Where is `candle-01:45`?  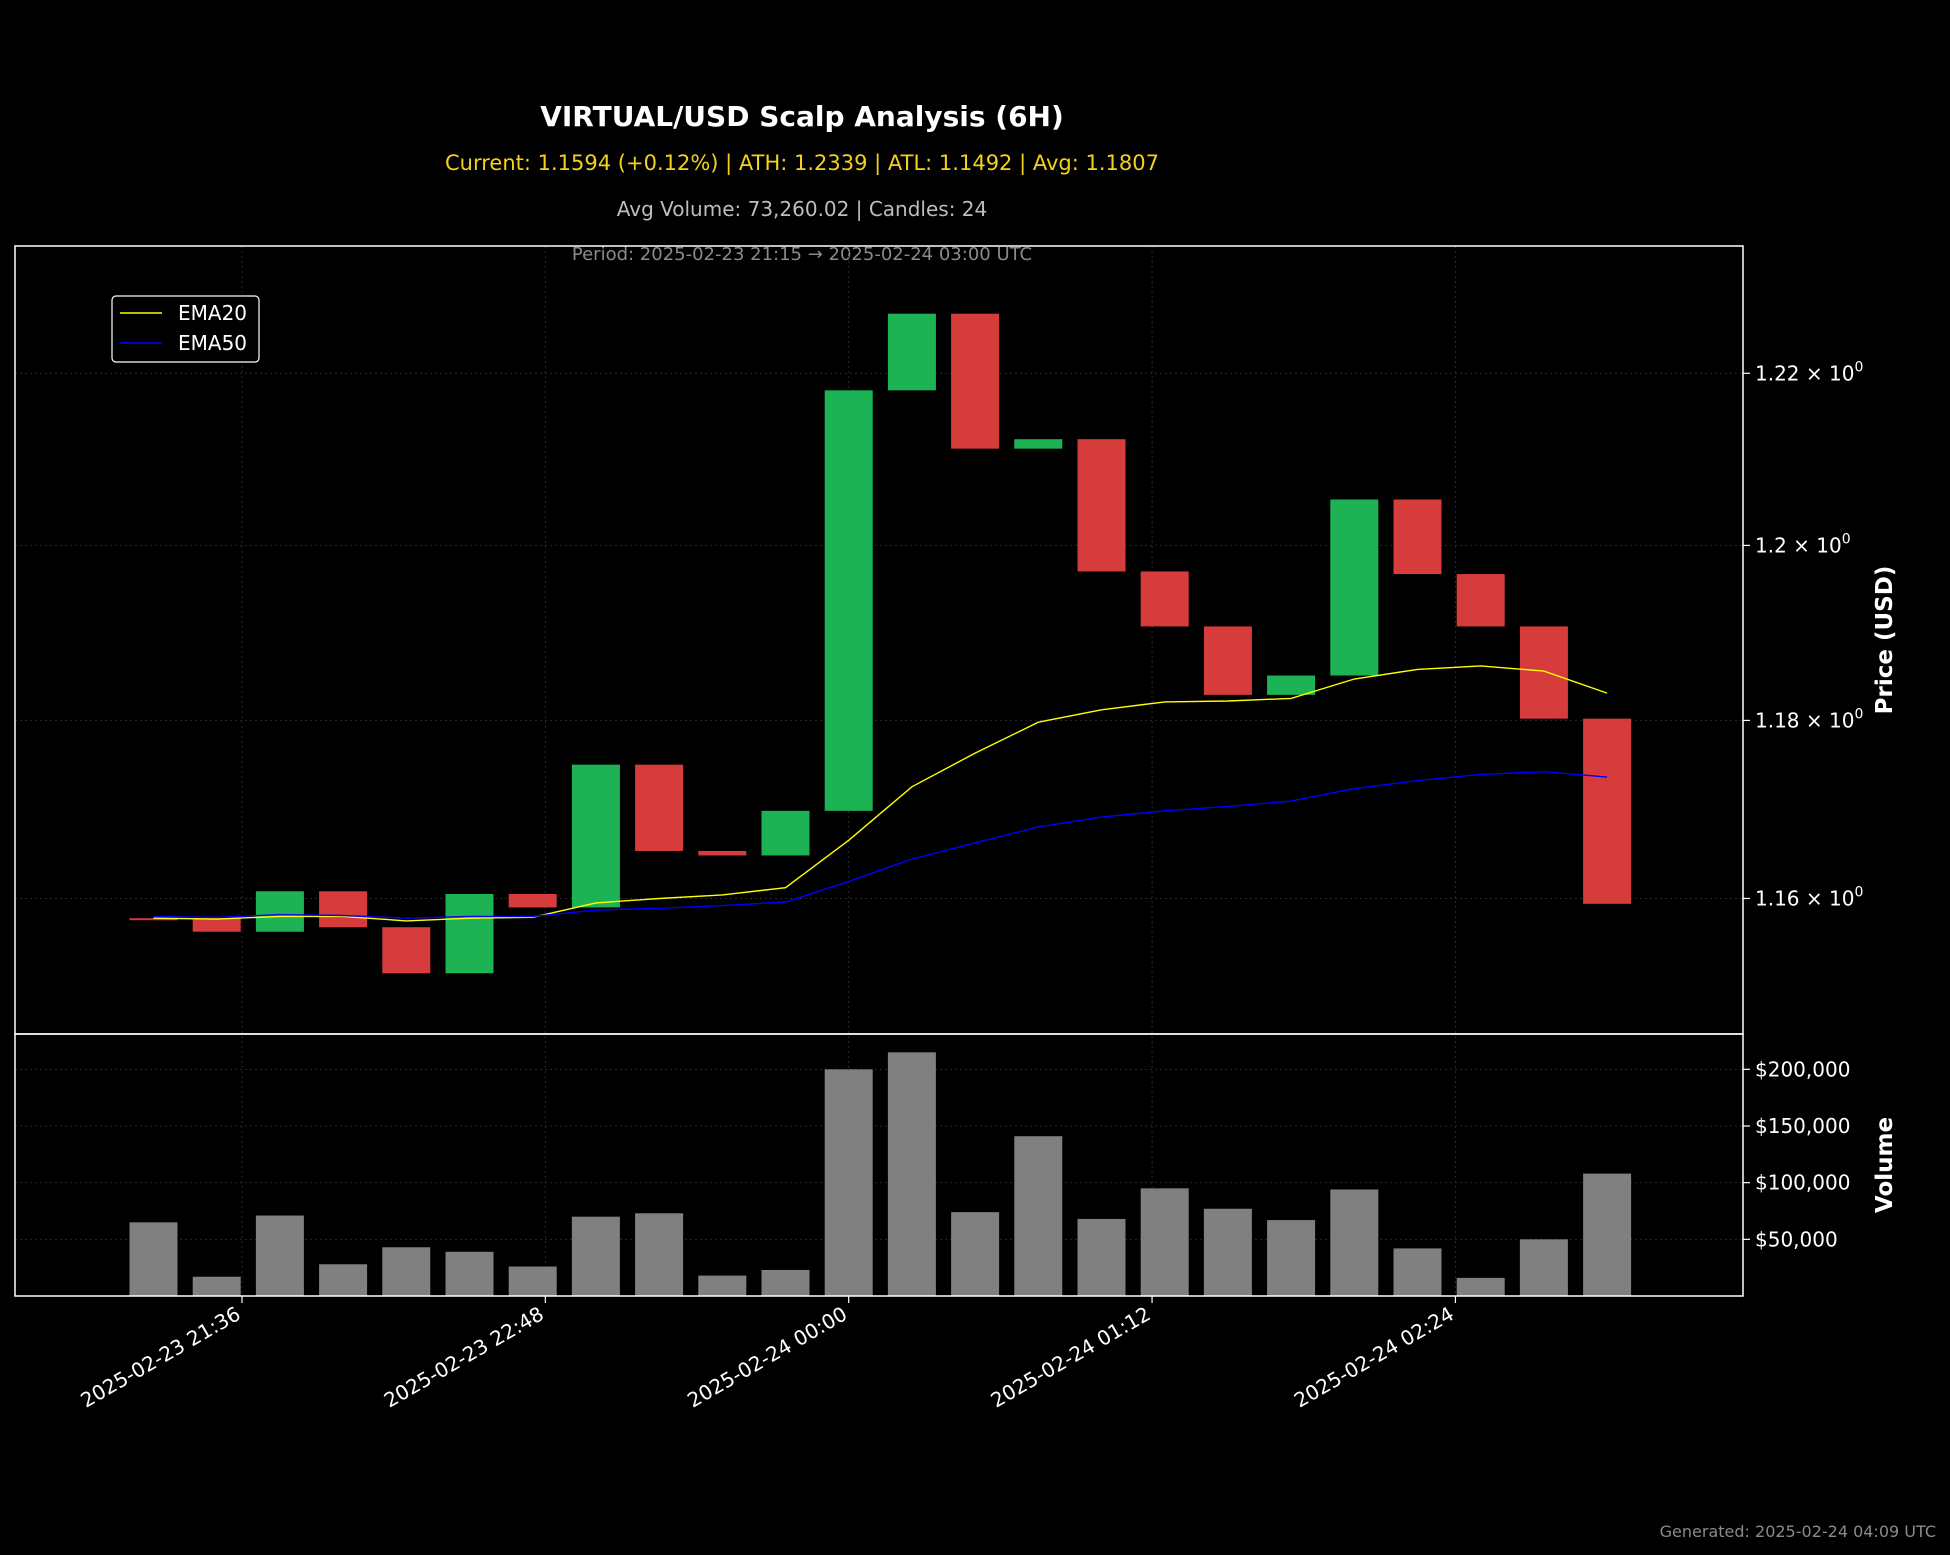 candle-01:45 is located at coordinates (1291, 685).